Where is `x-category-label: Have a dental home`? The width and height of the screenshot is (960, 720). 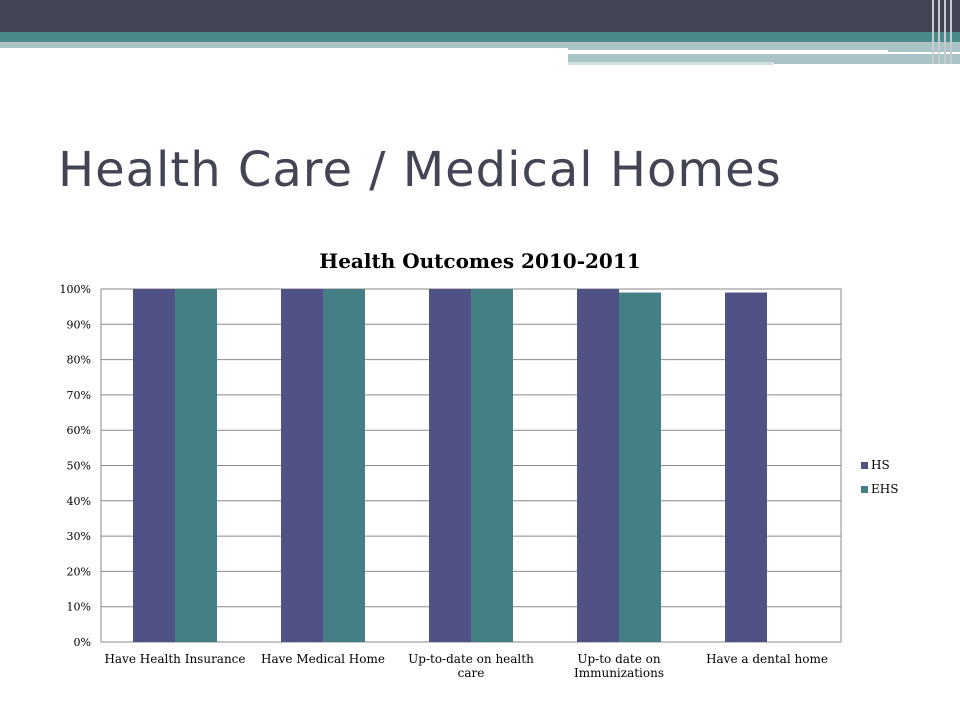 x-category-label: Have a dental home is located at coordinates (767, 659).